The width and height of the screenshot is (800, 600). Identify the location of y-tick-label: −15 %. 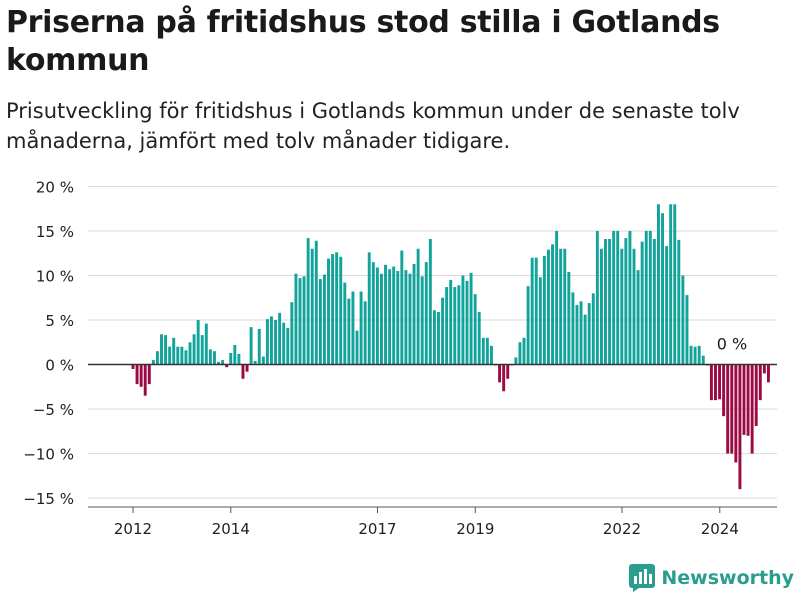
(48, 499).